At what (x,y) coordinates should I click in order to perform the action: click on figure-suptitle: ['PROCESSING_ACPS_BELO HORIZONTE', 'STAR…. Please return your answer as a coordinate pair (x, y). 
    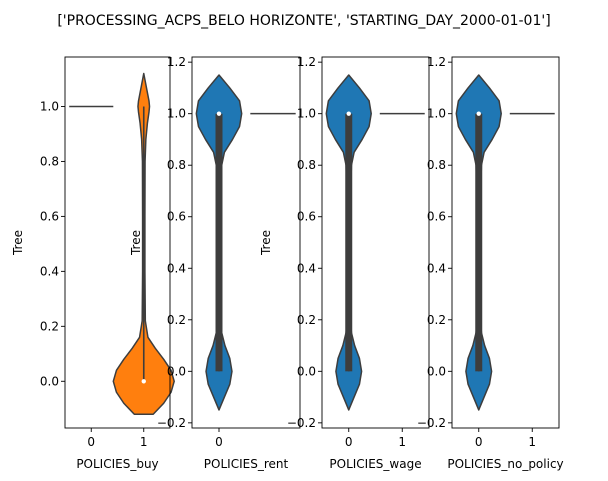
    Looking at the image, I should click on (303, 21).